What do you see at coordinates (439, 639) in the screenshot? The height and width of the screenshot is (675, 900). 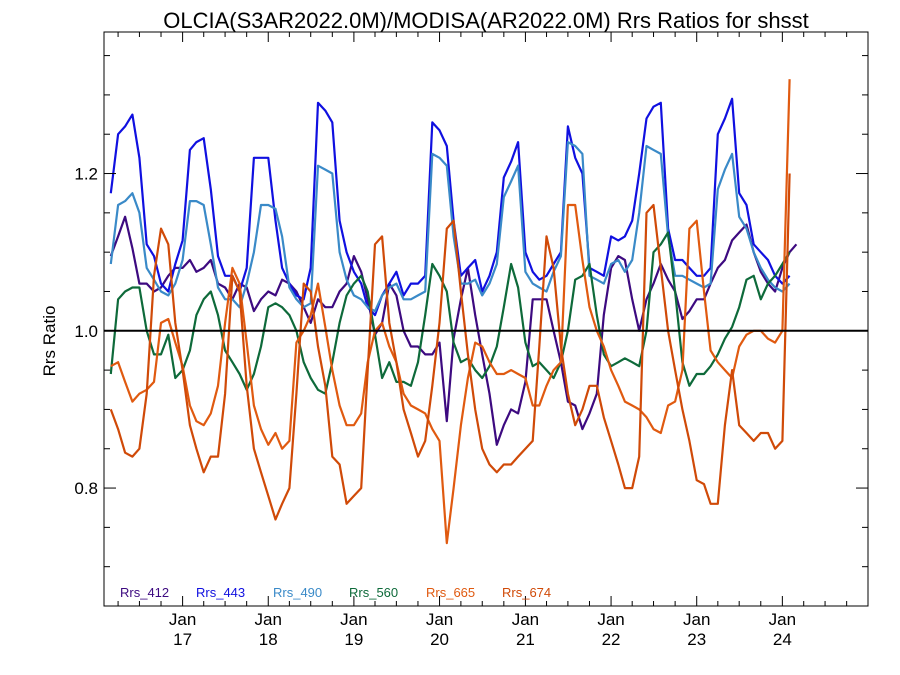 I see `x-tick-label-year: 20` at bounding box center [439, 639].